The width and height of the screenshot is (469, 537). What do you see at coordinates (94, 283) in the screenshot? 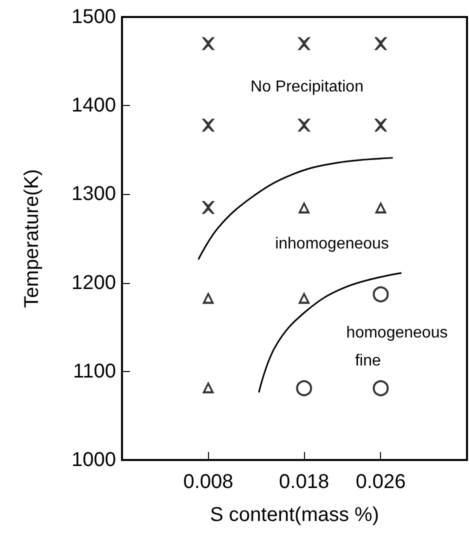
I see `y-tick-label: 1200` at bounding box center [94, 283].